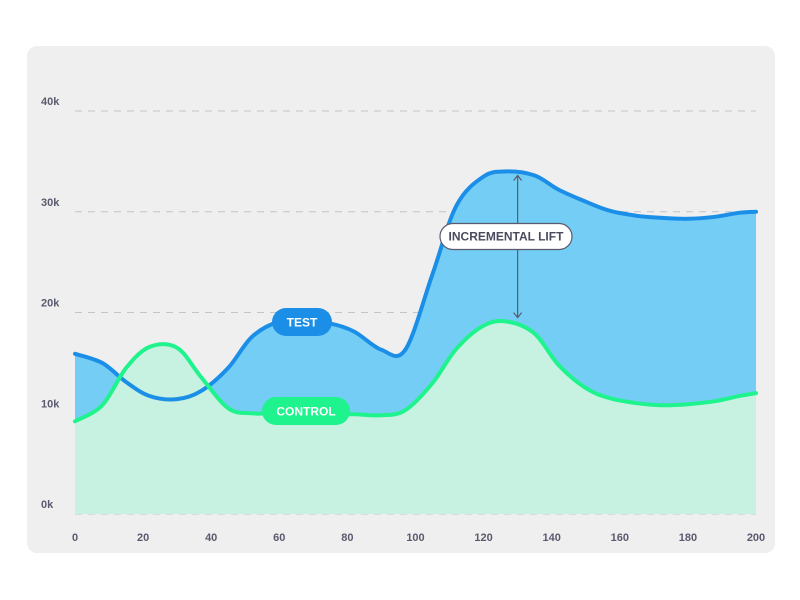 Image resolution: width=800 pixels, height=600 pixels. Describe the element at coordinates (50, 203) in the screenshot. I see `y-tick-label: 30k` at that location.